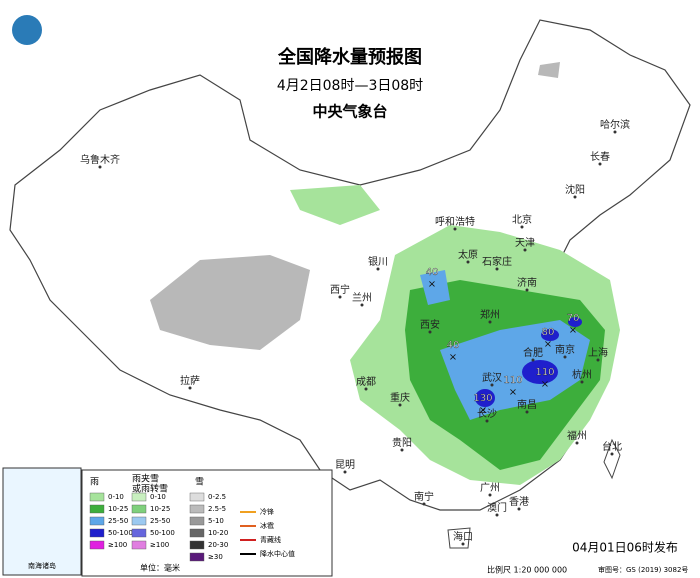  What do you see at coordinates (215, 557) in the screenshot?
I see `legend-item: ≥30` at bounding box center [215, 557].